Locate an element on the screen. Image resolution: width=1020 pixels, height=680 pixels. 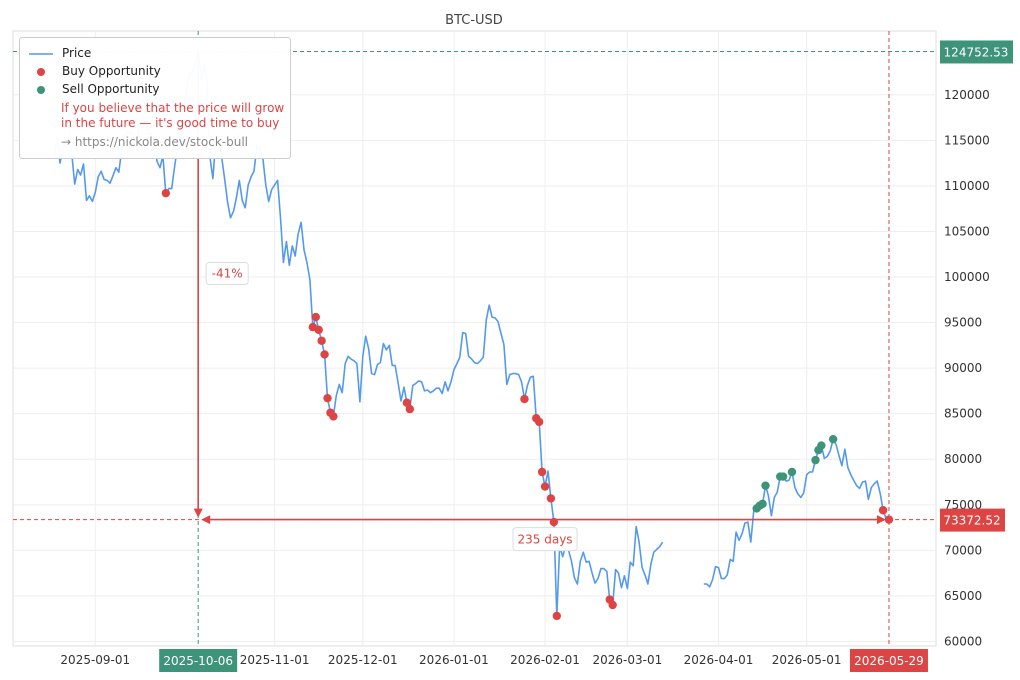
green-dot-icon is located at coordinates (41, 89).